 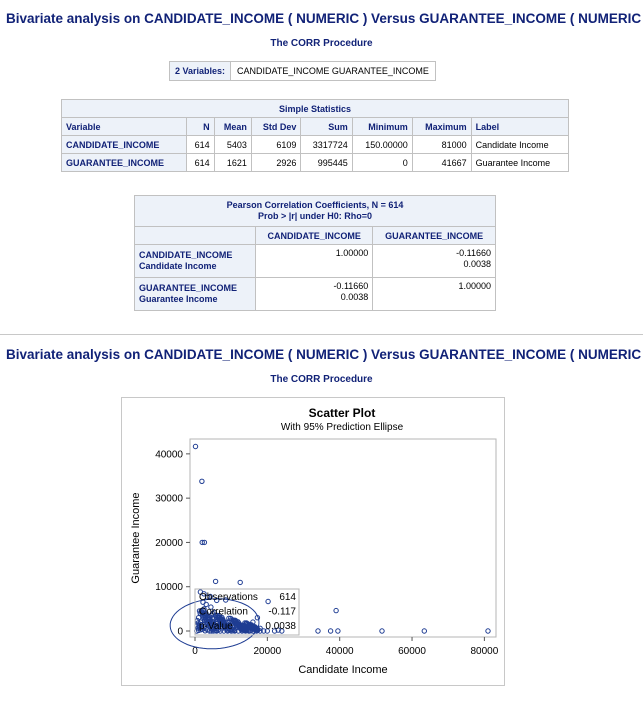 What do you see at coordinates (276, 144) in the screenshot?
I see `table-cell: 6109` at bounding box center [276, 144].